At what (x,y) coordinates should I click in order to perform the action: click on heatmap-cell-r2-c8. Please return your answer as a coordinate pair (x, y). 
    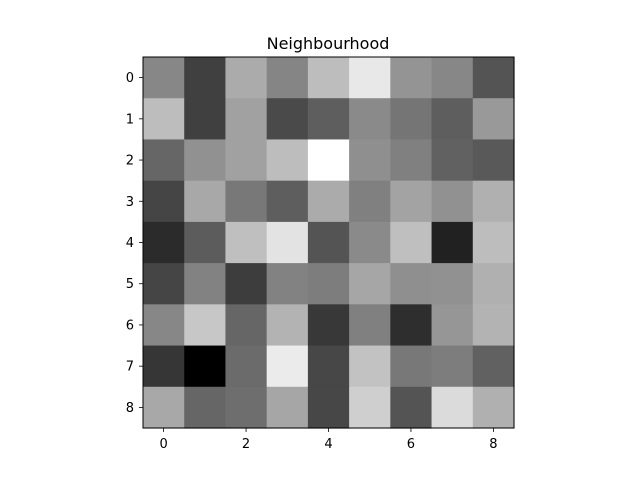
    Looking at the image, I should click on (493, 160).